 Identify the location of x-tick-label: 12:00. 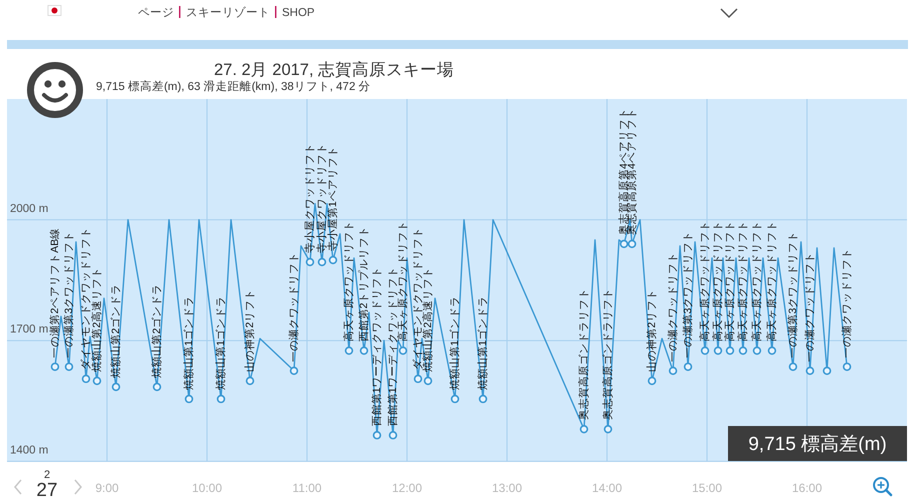
(407, 488).